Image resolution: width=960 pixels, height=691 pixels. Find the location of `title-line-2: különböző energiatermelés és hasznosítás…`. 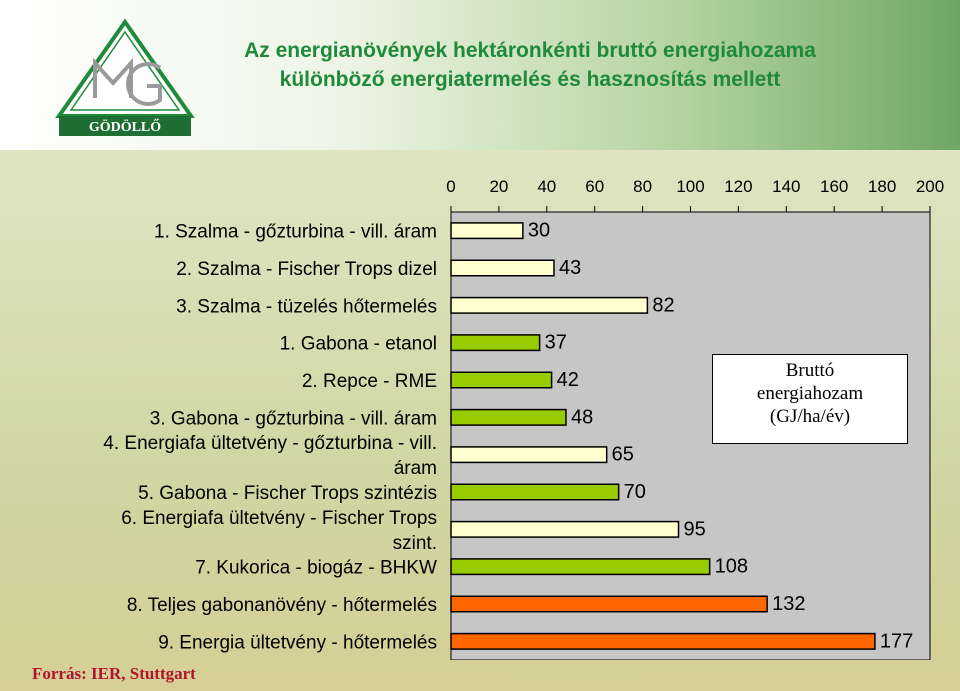

title-line-2: különböző energiatermelés és hasznosítás… is located at coordinates (530, 79).